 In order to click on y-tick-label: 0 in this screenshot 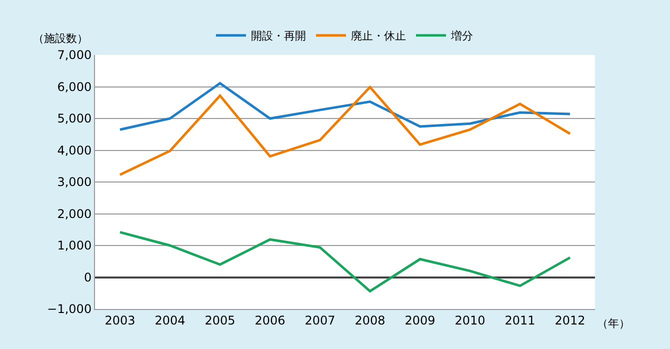, I will do `click(88, 277)`.